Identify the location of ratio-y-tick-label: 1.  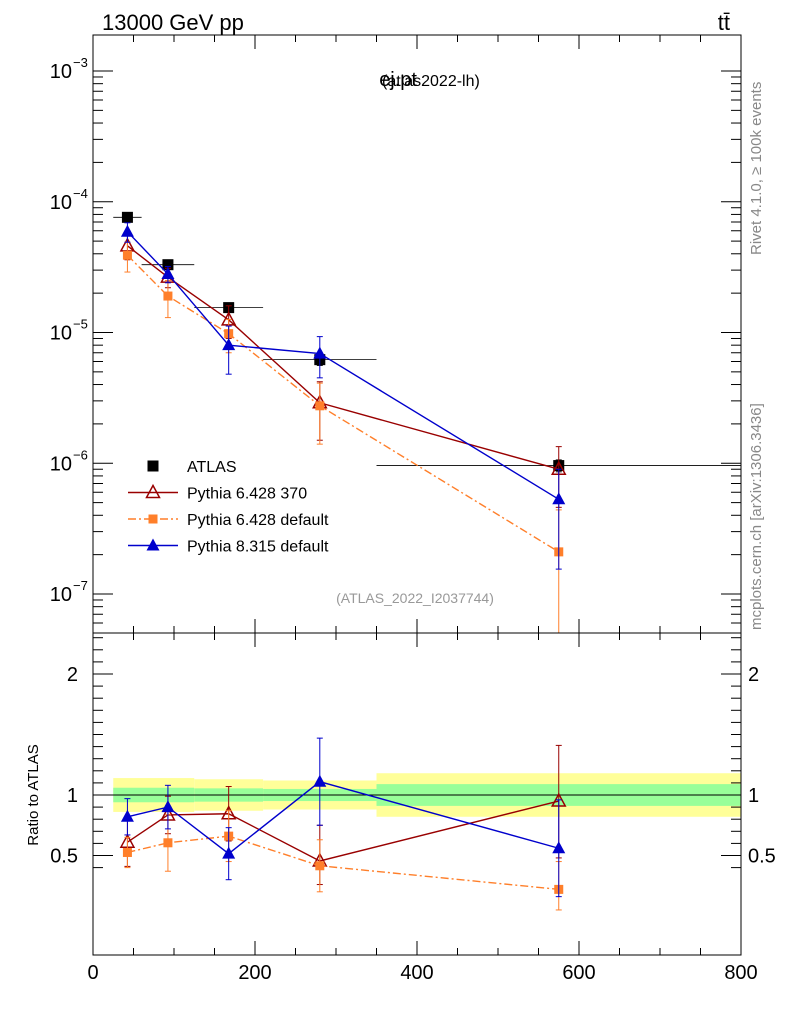
(72, 796).